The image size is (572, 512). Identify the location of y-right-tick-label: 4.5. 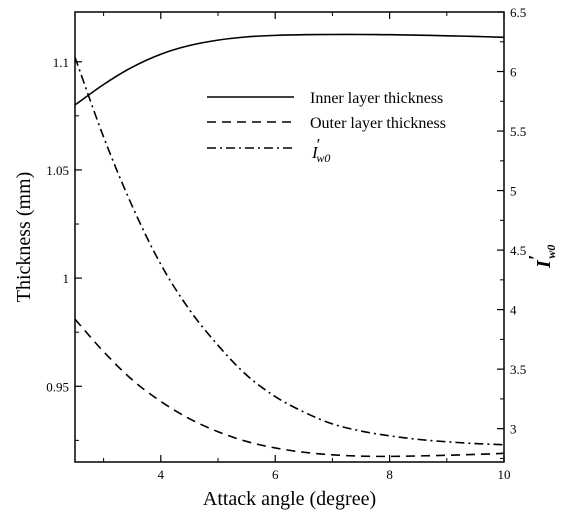
(518, 250).